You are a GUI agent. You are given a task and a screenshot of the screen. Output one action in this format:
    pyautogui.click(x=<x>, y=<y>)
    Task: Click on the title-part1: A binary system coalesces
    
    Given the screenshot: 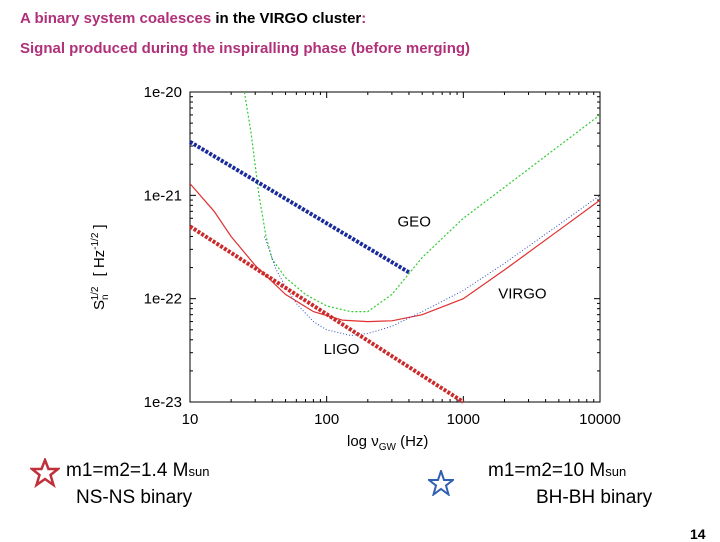 What is the action you would take?
    pyautogui.click(x=118, y=18)
    